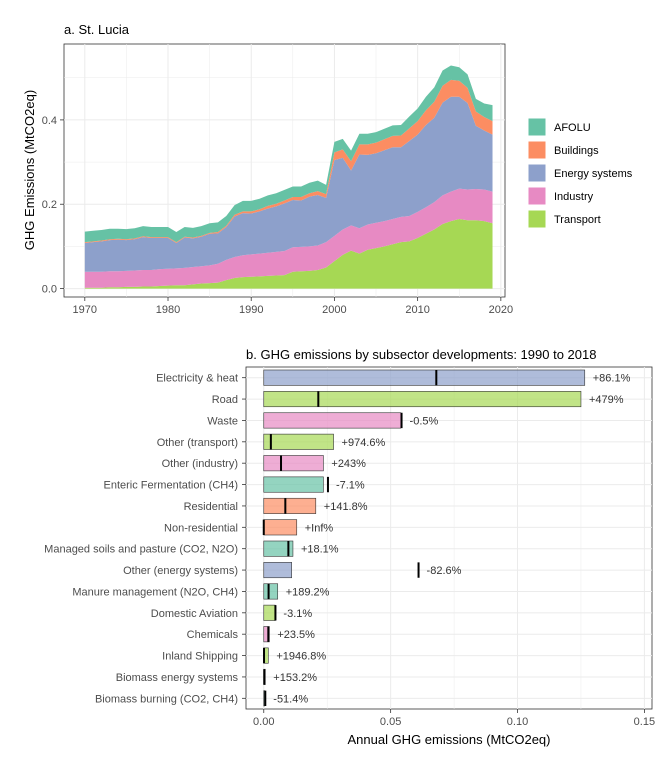  Describe the element at coordinates (417, 310) in the screenshot. I see `x-tick-label: 2010` at that location.